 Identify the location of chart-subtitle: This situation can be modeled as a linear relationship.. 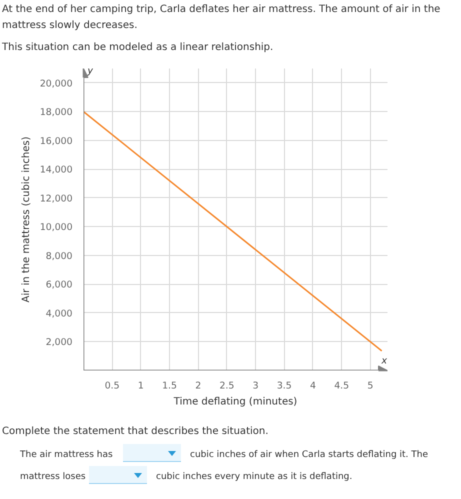
(138, 48).